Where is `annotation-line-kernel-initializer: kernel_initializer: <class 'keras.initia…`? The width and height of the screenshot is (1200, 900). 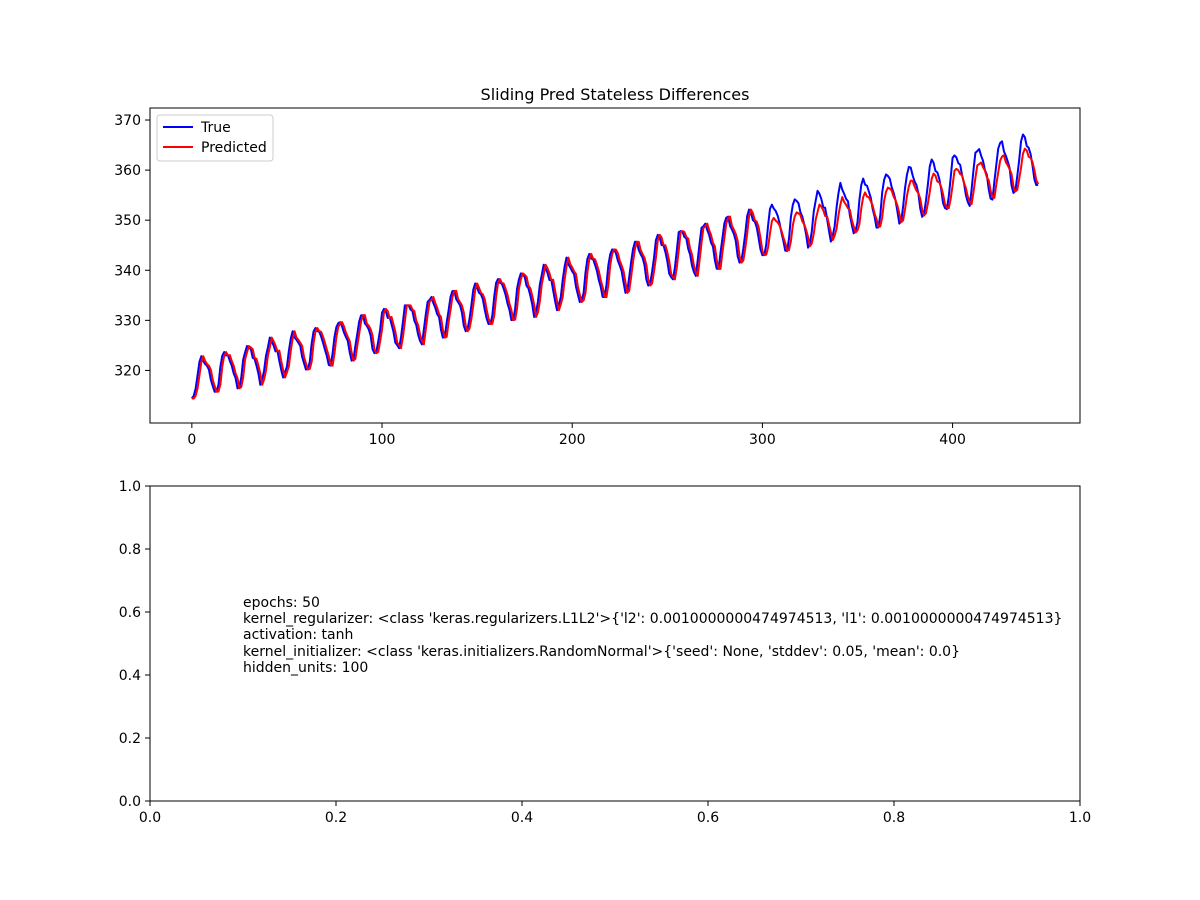
annotation-line-kernel-initializer: kernel_initializer: <class 'keras.initia… is located at coordinates (601, 652).